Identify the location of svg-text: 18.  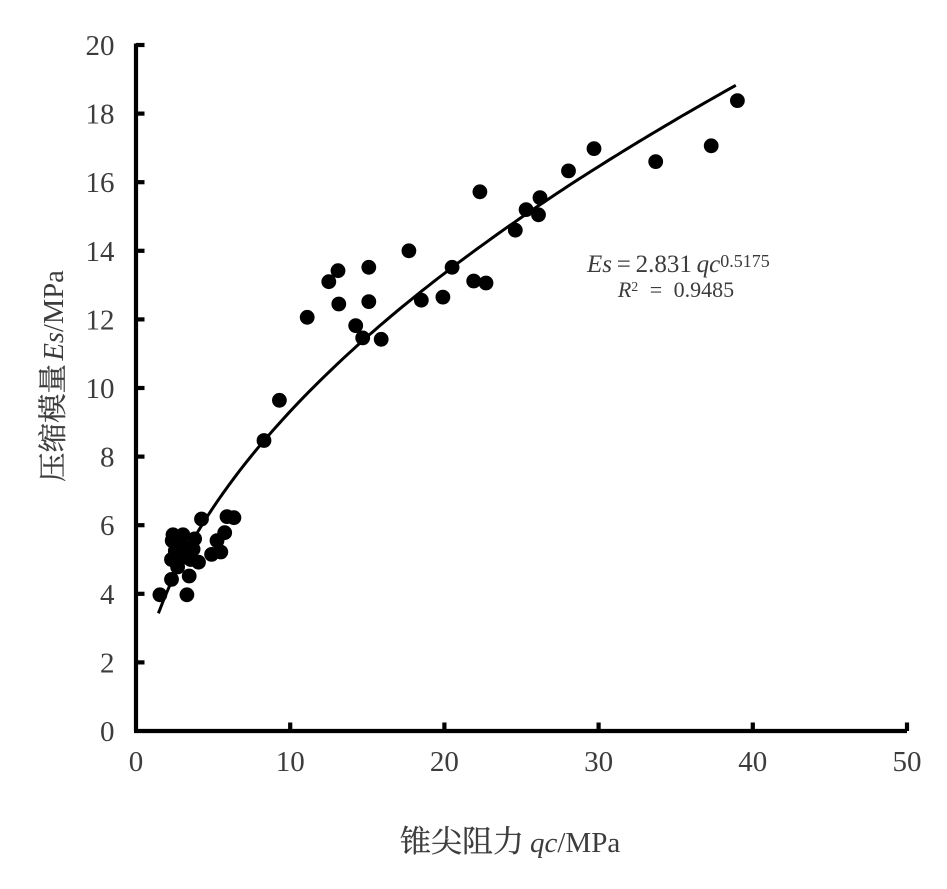
(100, 115).